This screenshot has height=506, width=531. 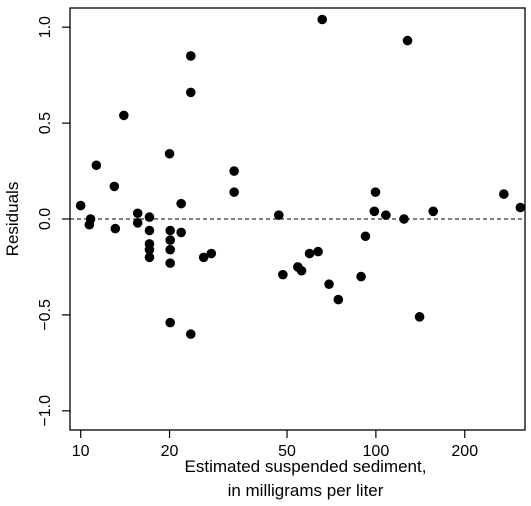 I want to click on x-tick-label: 50, so click(x=287, y=451).